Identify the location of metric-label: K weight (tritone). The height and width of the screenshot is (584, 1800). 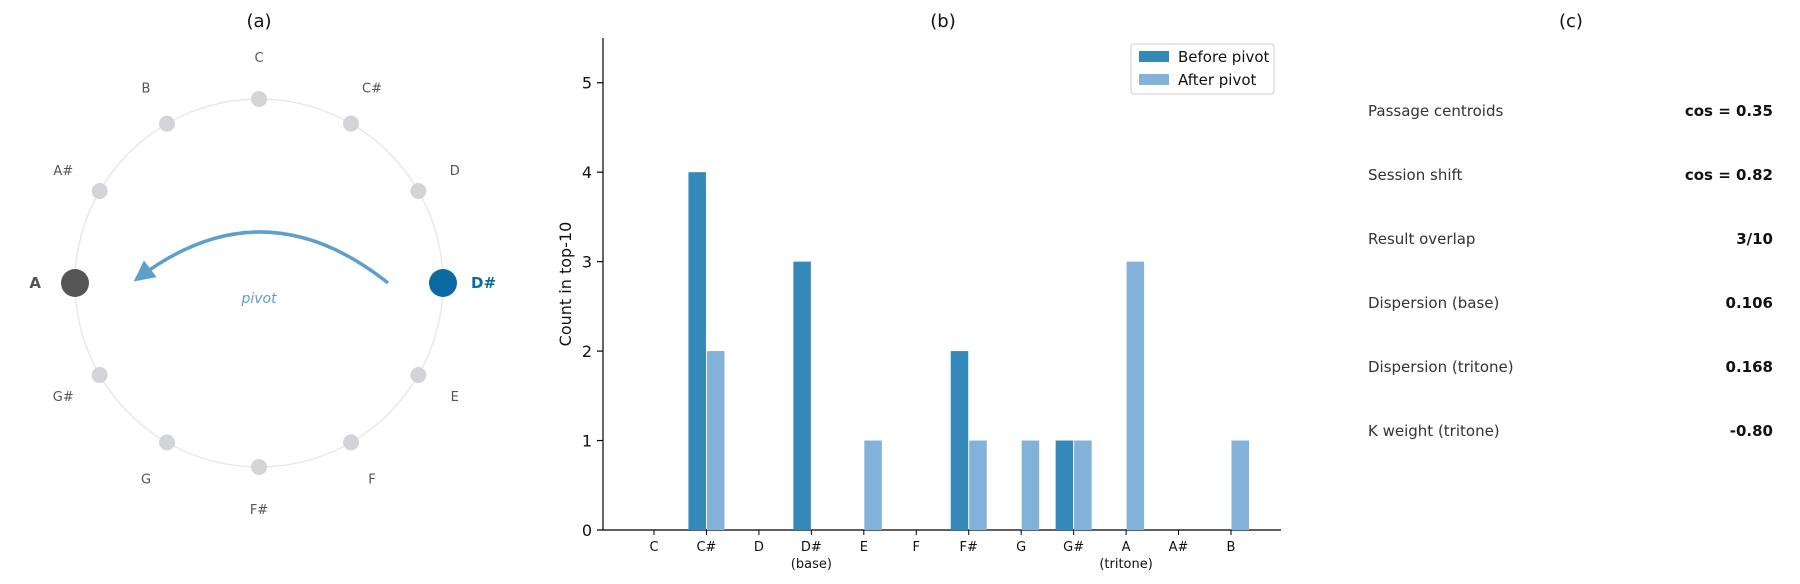
(1434, 431).